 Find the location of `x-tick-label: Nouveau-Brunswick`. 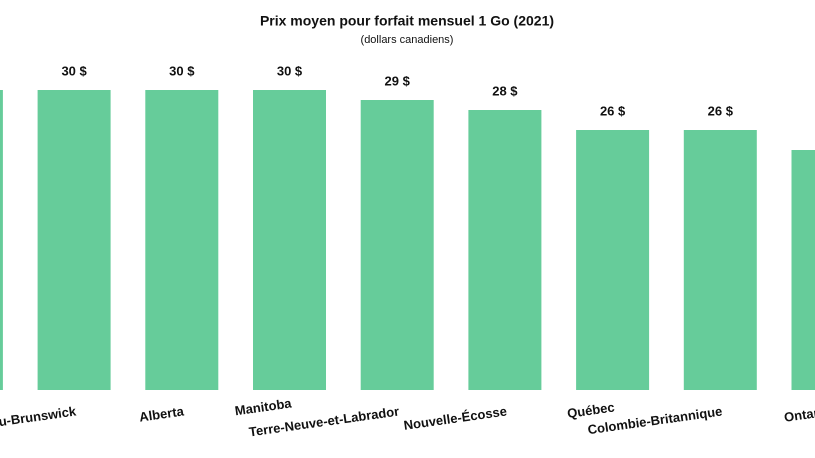

x-tick-label: Nouveau-Brunswick is located at coordinates (39, 419).